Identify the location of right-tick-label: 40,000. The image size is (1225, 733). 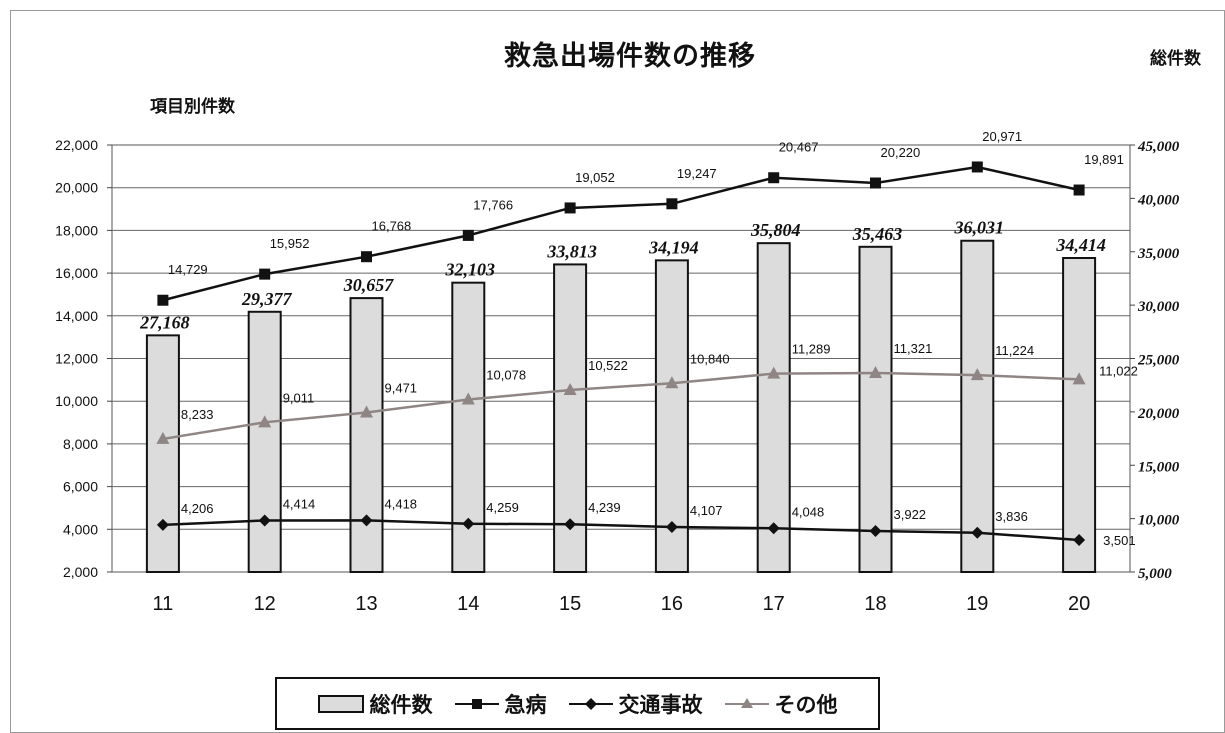
(1158, 200).